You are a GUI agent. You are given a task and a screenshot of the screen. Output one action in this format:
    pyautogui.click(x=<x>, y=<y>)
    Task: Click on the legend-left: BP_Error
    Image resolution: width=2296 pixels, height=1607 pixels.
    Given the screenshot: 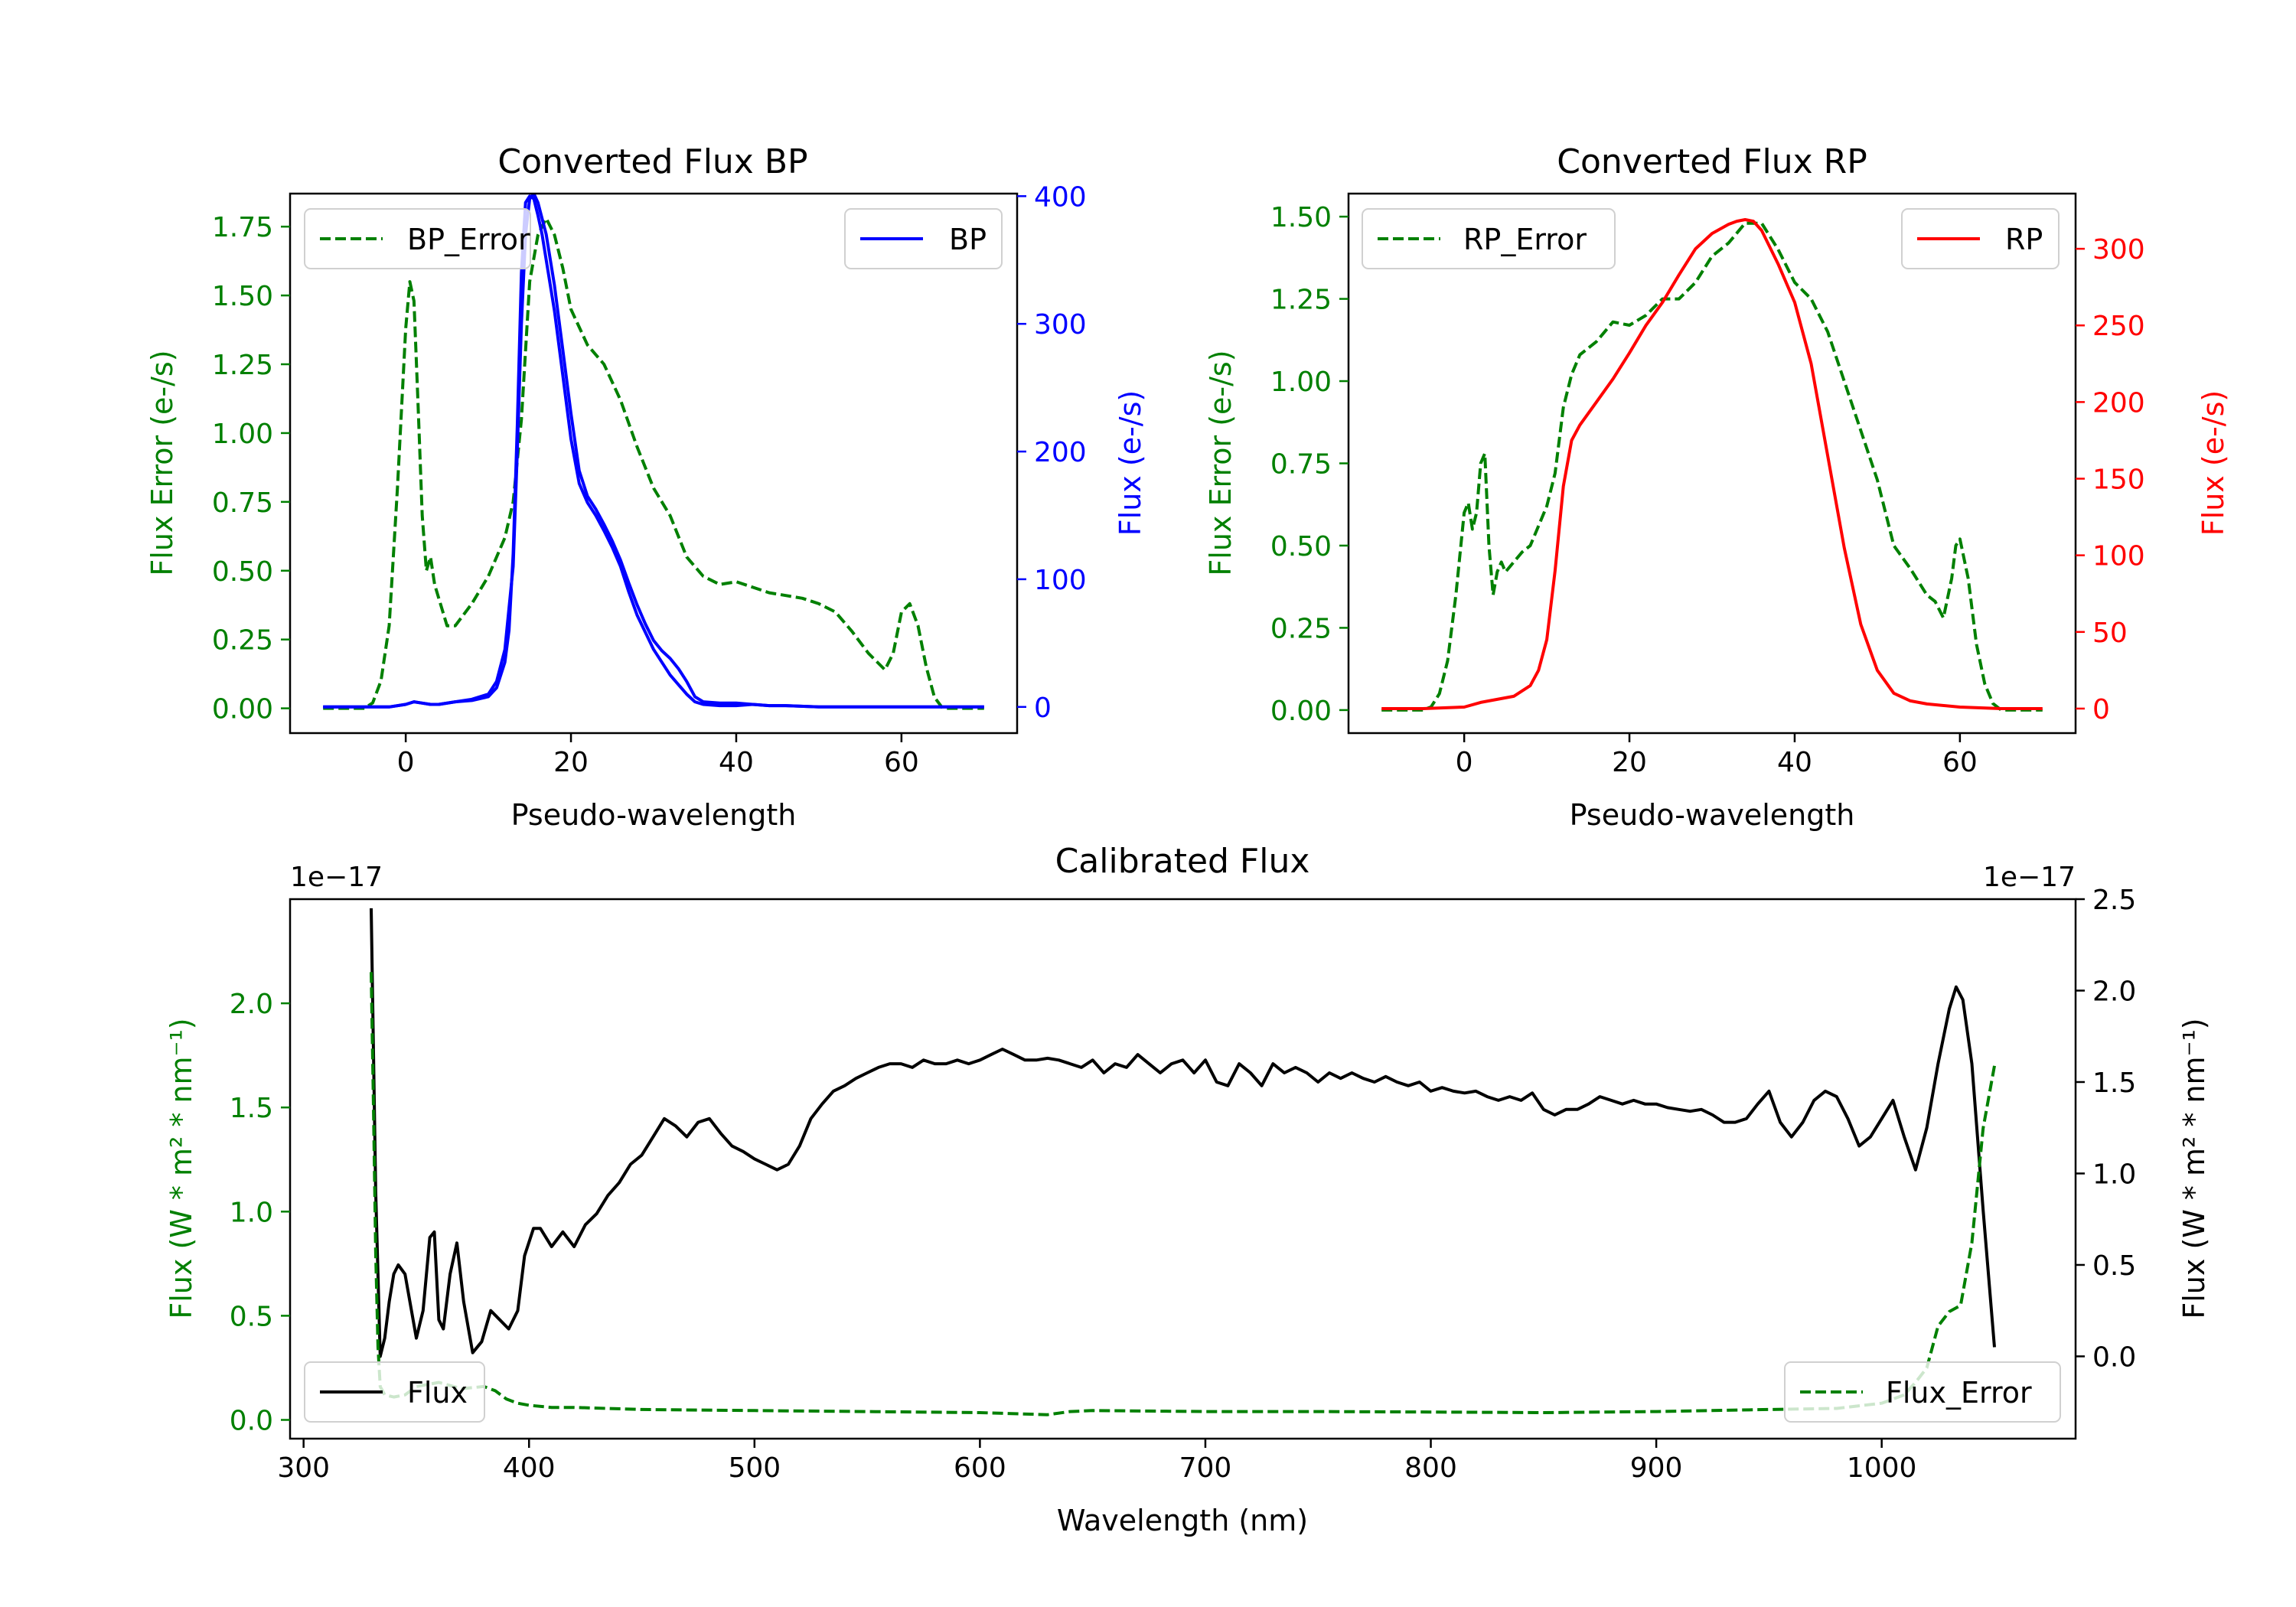 What is the action you would take?
    pyautogui.click(x=417, y=239)
    